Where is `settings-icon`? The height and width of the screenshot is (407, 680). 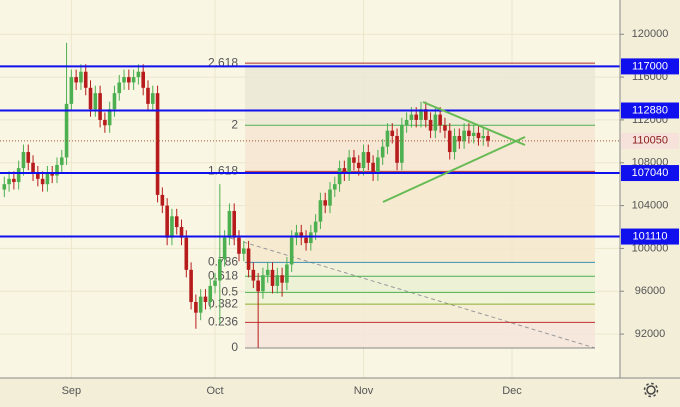
settings-icon is located at coordinates (651, 390).